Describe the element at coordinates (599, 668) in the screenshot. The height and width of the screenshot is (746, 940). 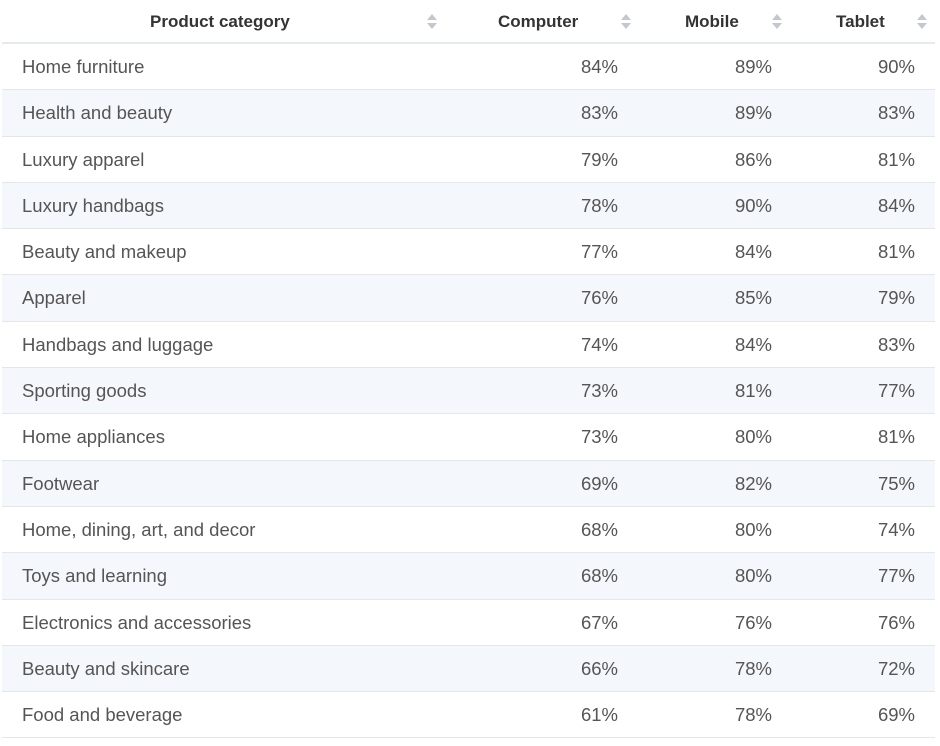
I see `table-cell-computer: 66%` at that location.